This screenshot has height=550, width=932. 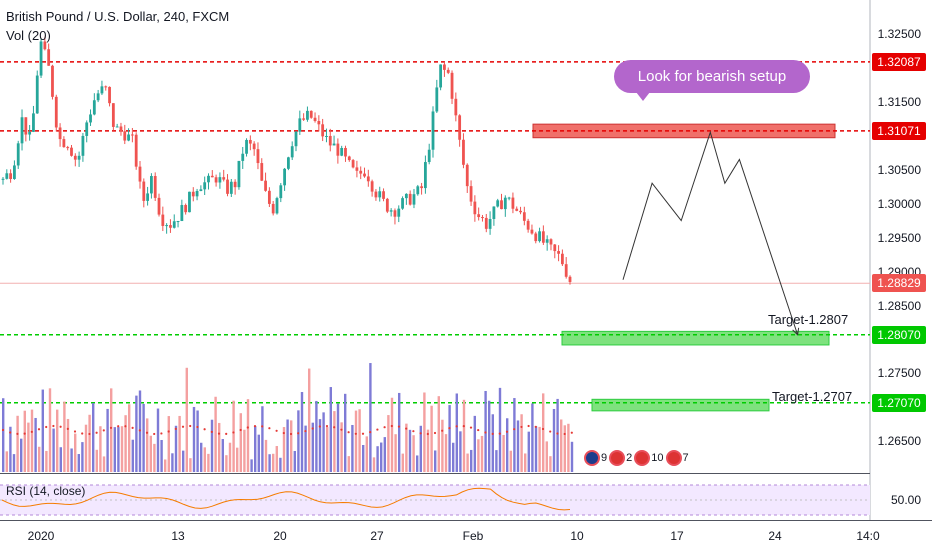 What do you see at coordinates (46, 491) in the screenshot?
I see `rsi-legend: RSI (14, close)` at bounding box center [46, 491].